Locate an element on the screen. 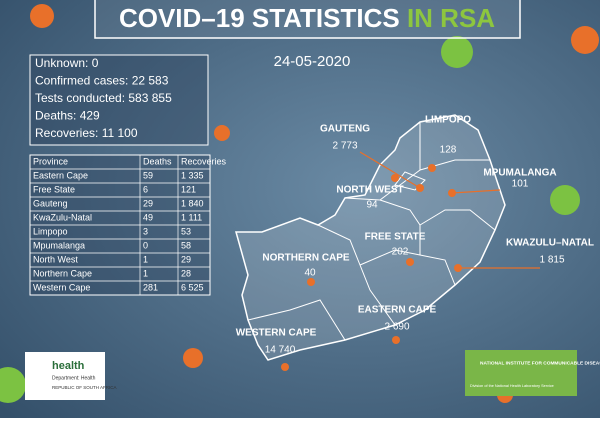 This screenshot has height=423, width=600. table-header: Province is located at coordinates (50, 161).